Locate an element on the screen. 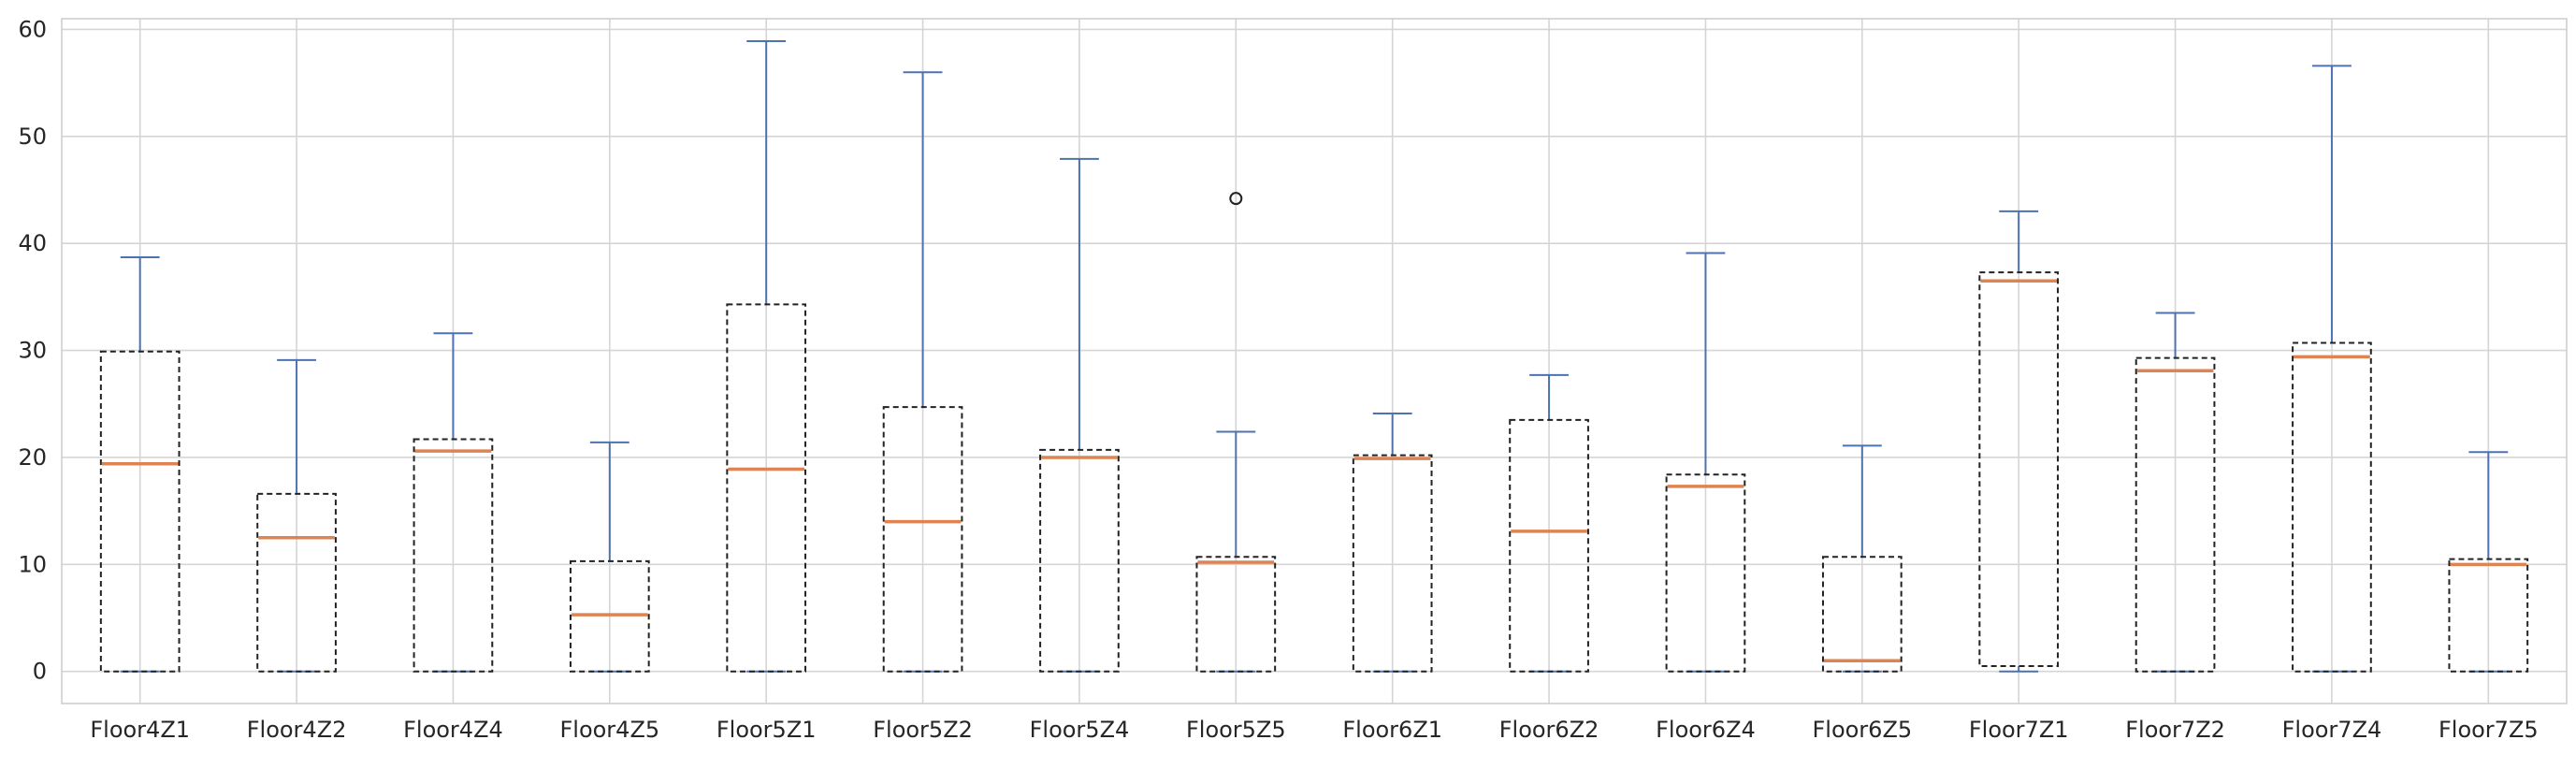 The image size is (2576, 769). box-Floor6Z1 is located at coordinates (1392, 543).